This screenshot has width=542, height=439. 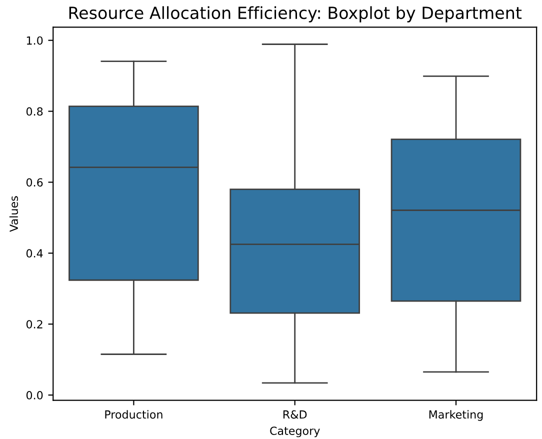 I want to click on x-tick-label: Production, so click(x=133, y=414).